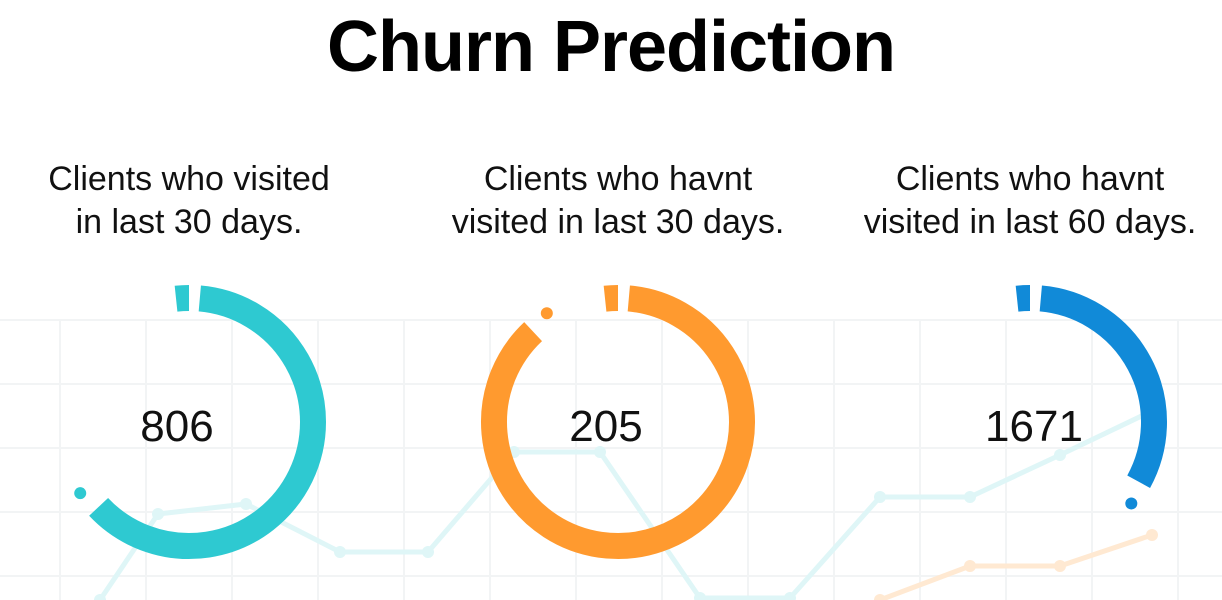 Image resolution: width=1222 pixels, height=600 pixels. What do you see at coordinates (611, 47) in the screenshot?
I see `page-title: Churn Prediction` at bounding box center [611, 47].